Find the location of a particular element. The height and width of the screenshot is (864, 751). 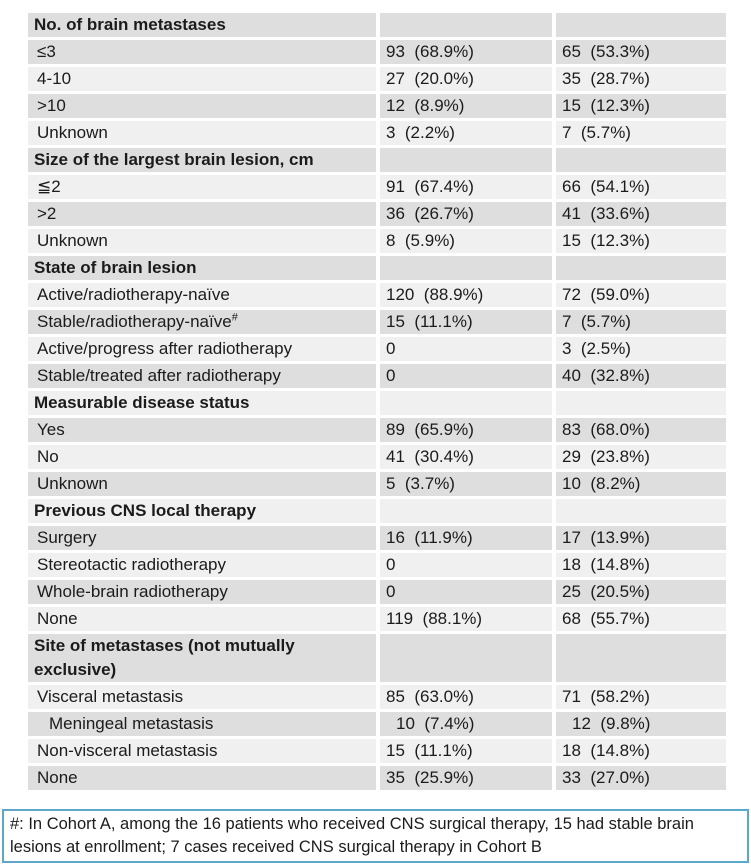

cohort-b-value-cell: 25 (20.5%) is located at coordinates (641, 592).